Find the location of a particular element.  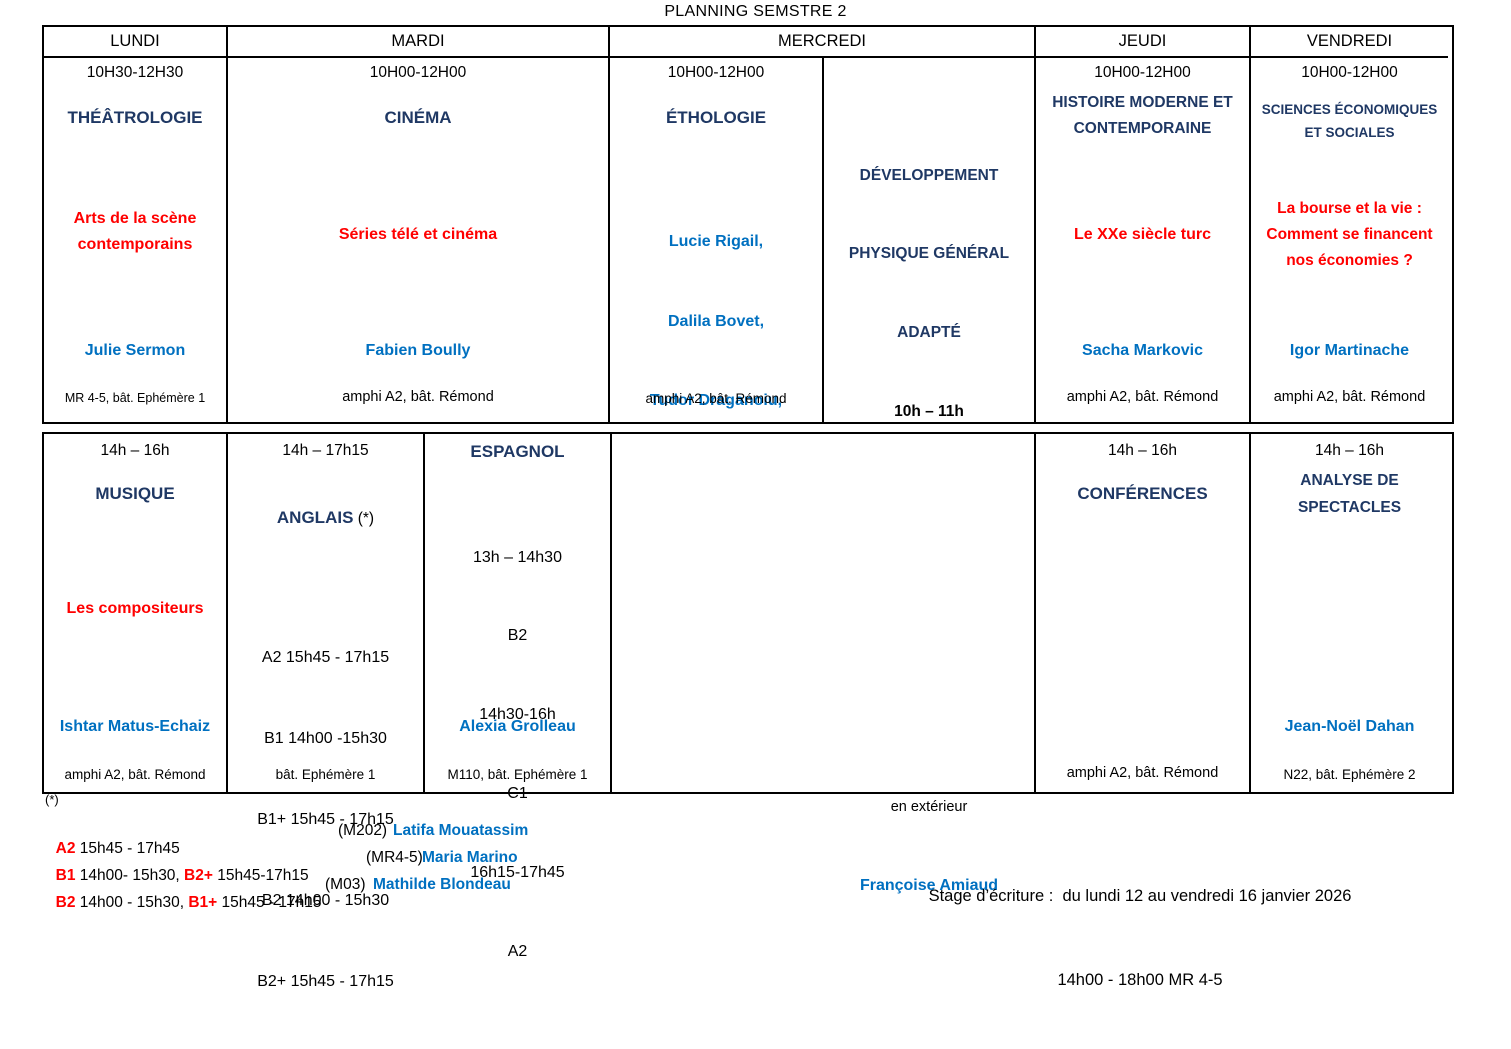

level-slot: B1+ 15h45 - 17h15 is located at coordinates (325, 819).